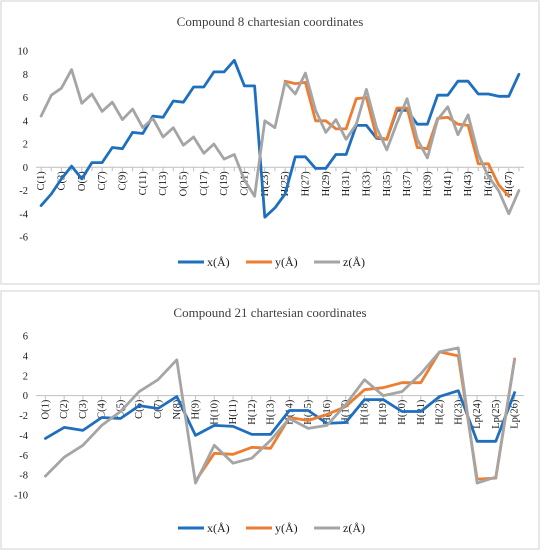  What do you see at coordinates (407, 184) in the screenshot?
I see `x-tick-label: H(37)` at bounding box center [407, 184].